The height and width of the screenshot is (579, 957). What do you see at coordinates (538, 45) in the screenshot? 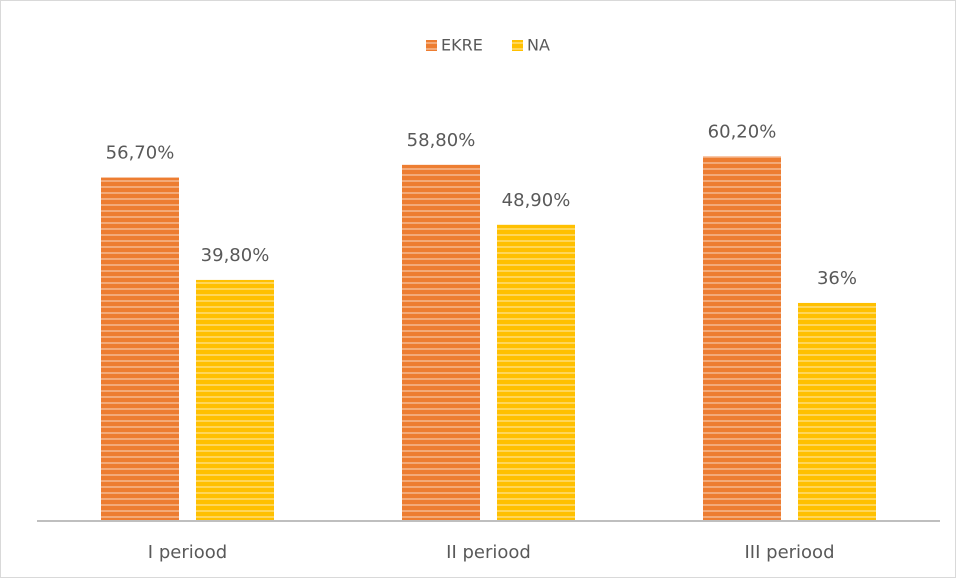
I see `legend-label: NA` at bounding box center [538, 45].